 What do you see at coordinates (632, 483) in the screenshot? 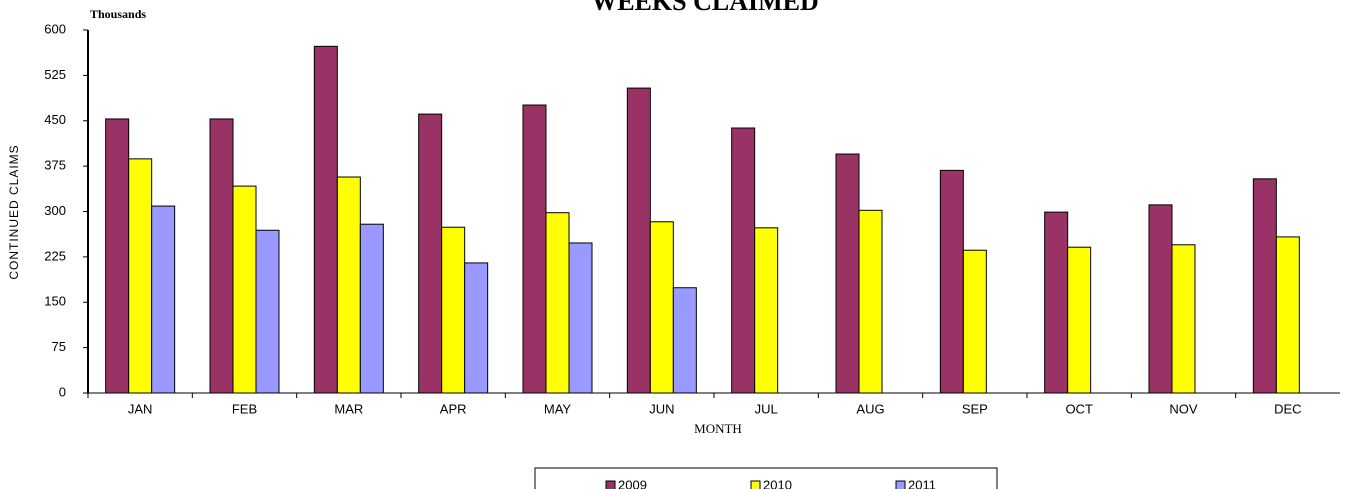
I see `legend-label: 2009` at bounding box center [632, 483].